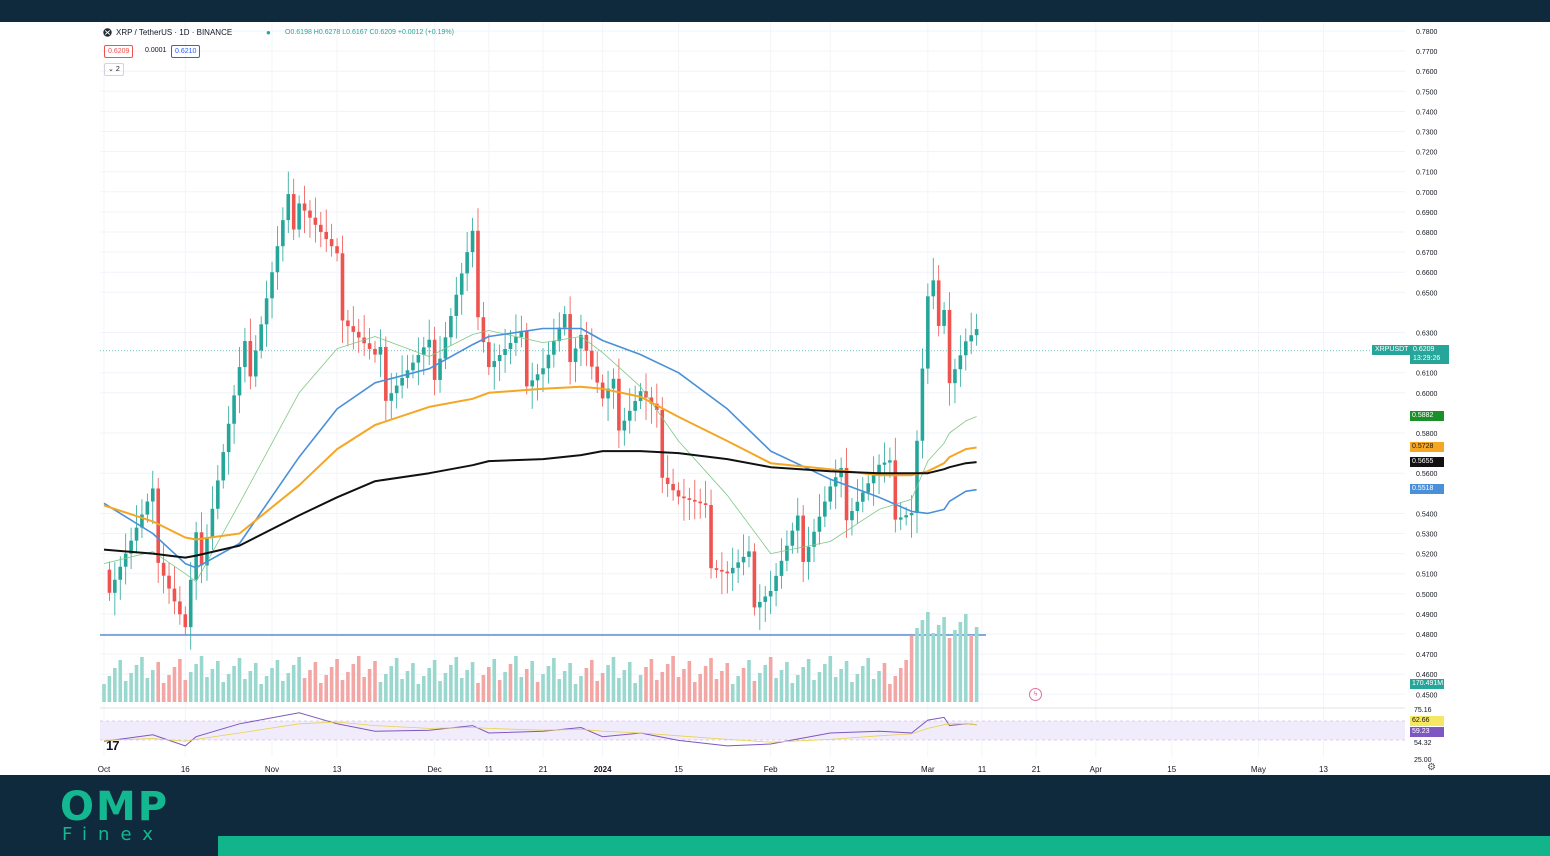 The image size is (1550, 856). I want to click on brand-logo-main: OMP, so click(115, 807).